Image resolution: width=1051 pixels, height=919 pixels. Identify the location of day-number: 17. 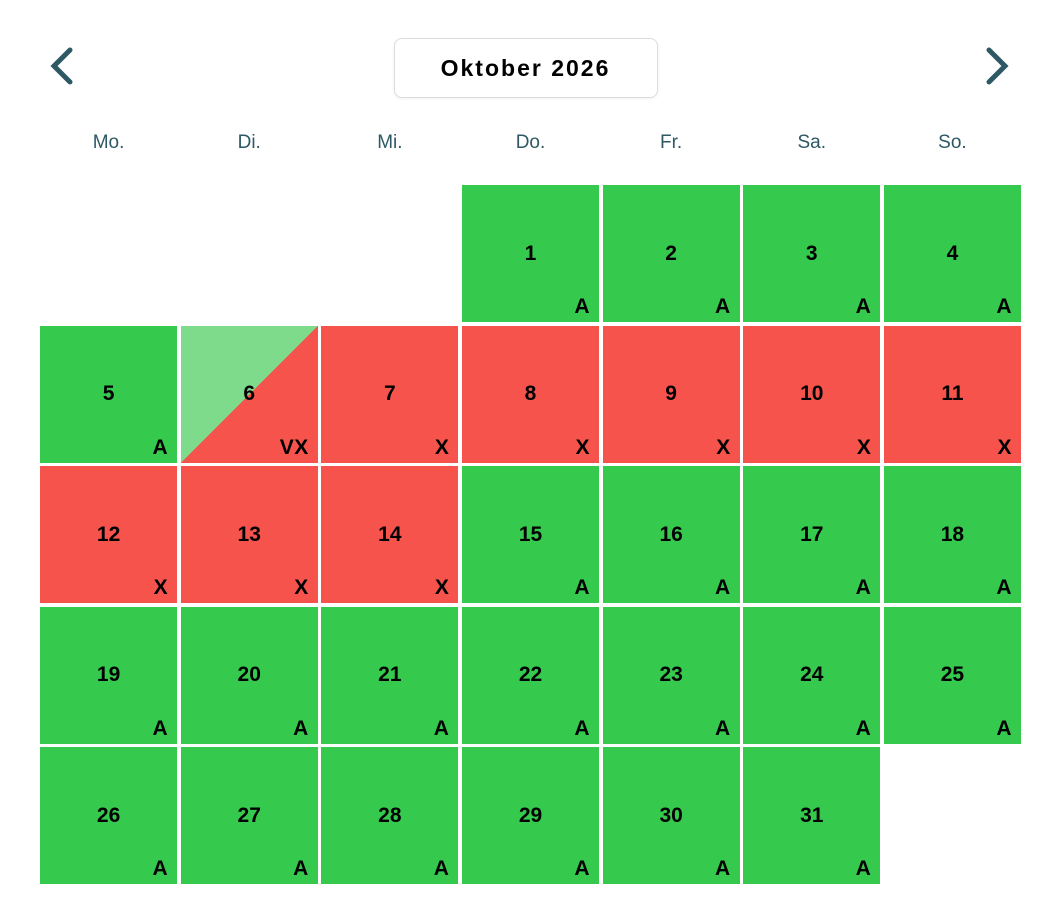
(812, 534).